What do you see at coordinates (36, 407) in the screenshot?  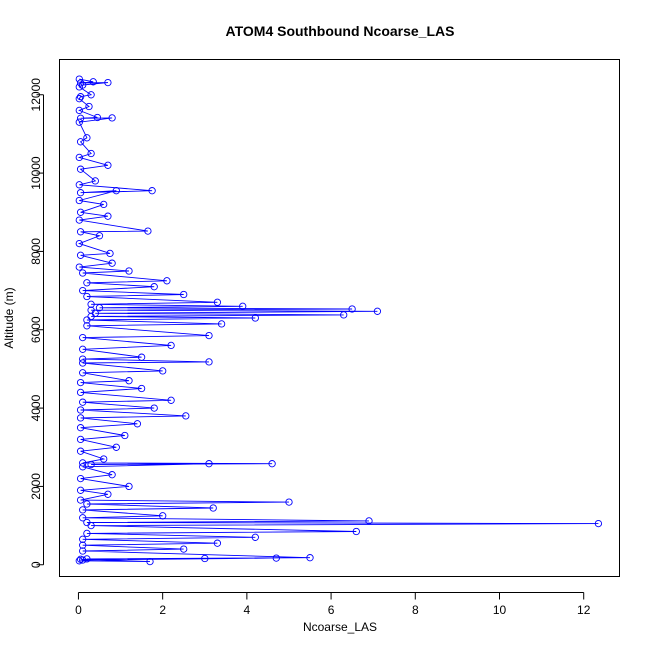 I see `y-tick-label: 4000` at bounding box center [36, 407].